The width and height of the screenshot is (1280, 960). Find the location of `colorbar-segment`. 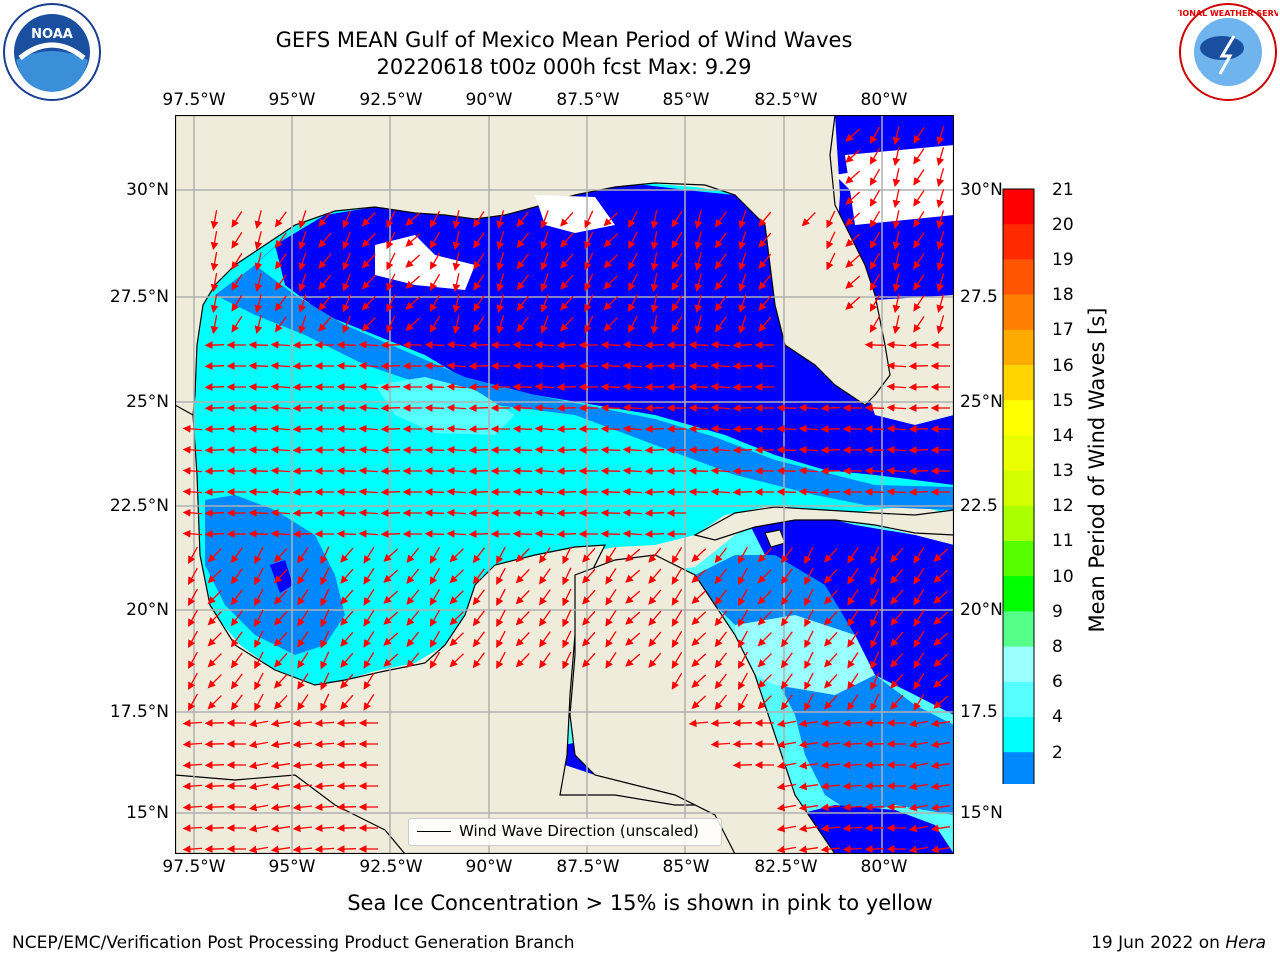

colorbar-segment is located at coordinates (1018, 383).